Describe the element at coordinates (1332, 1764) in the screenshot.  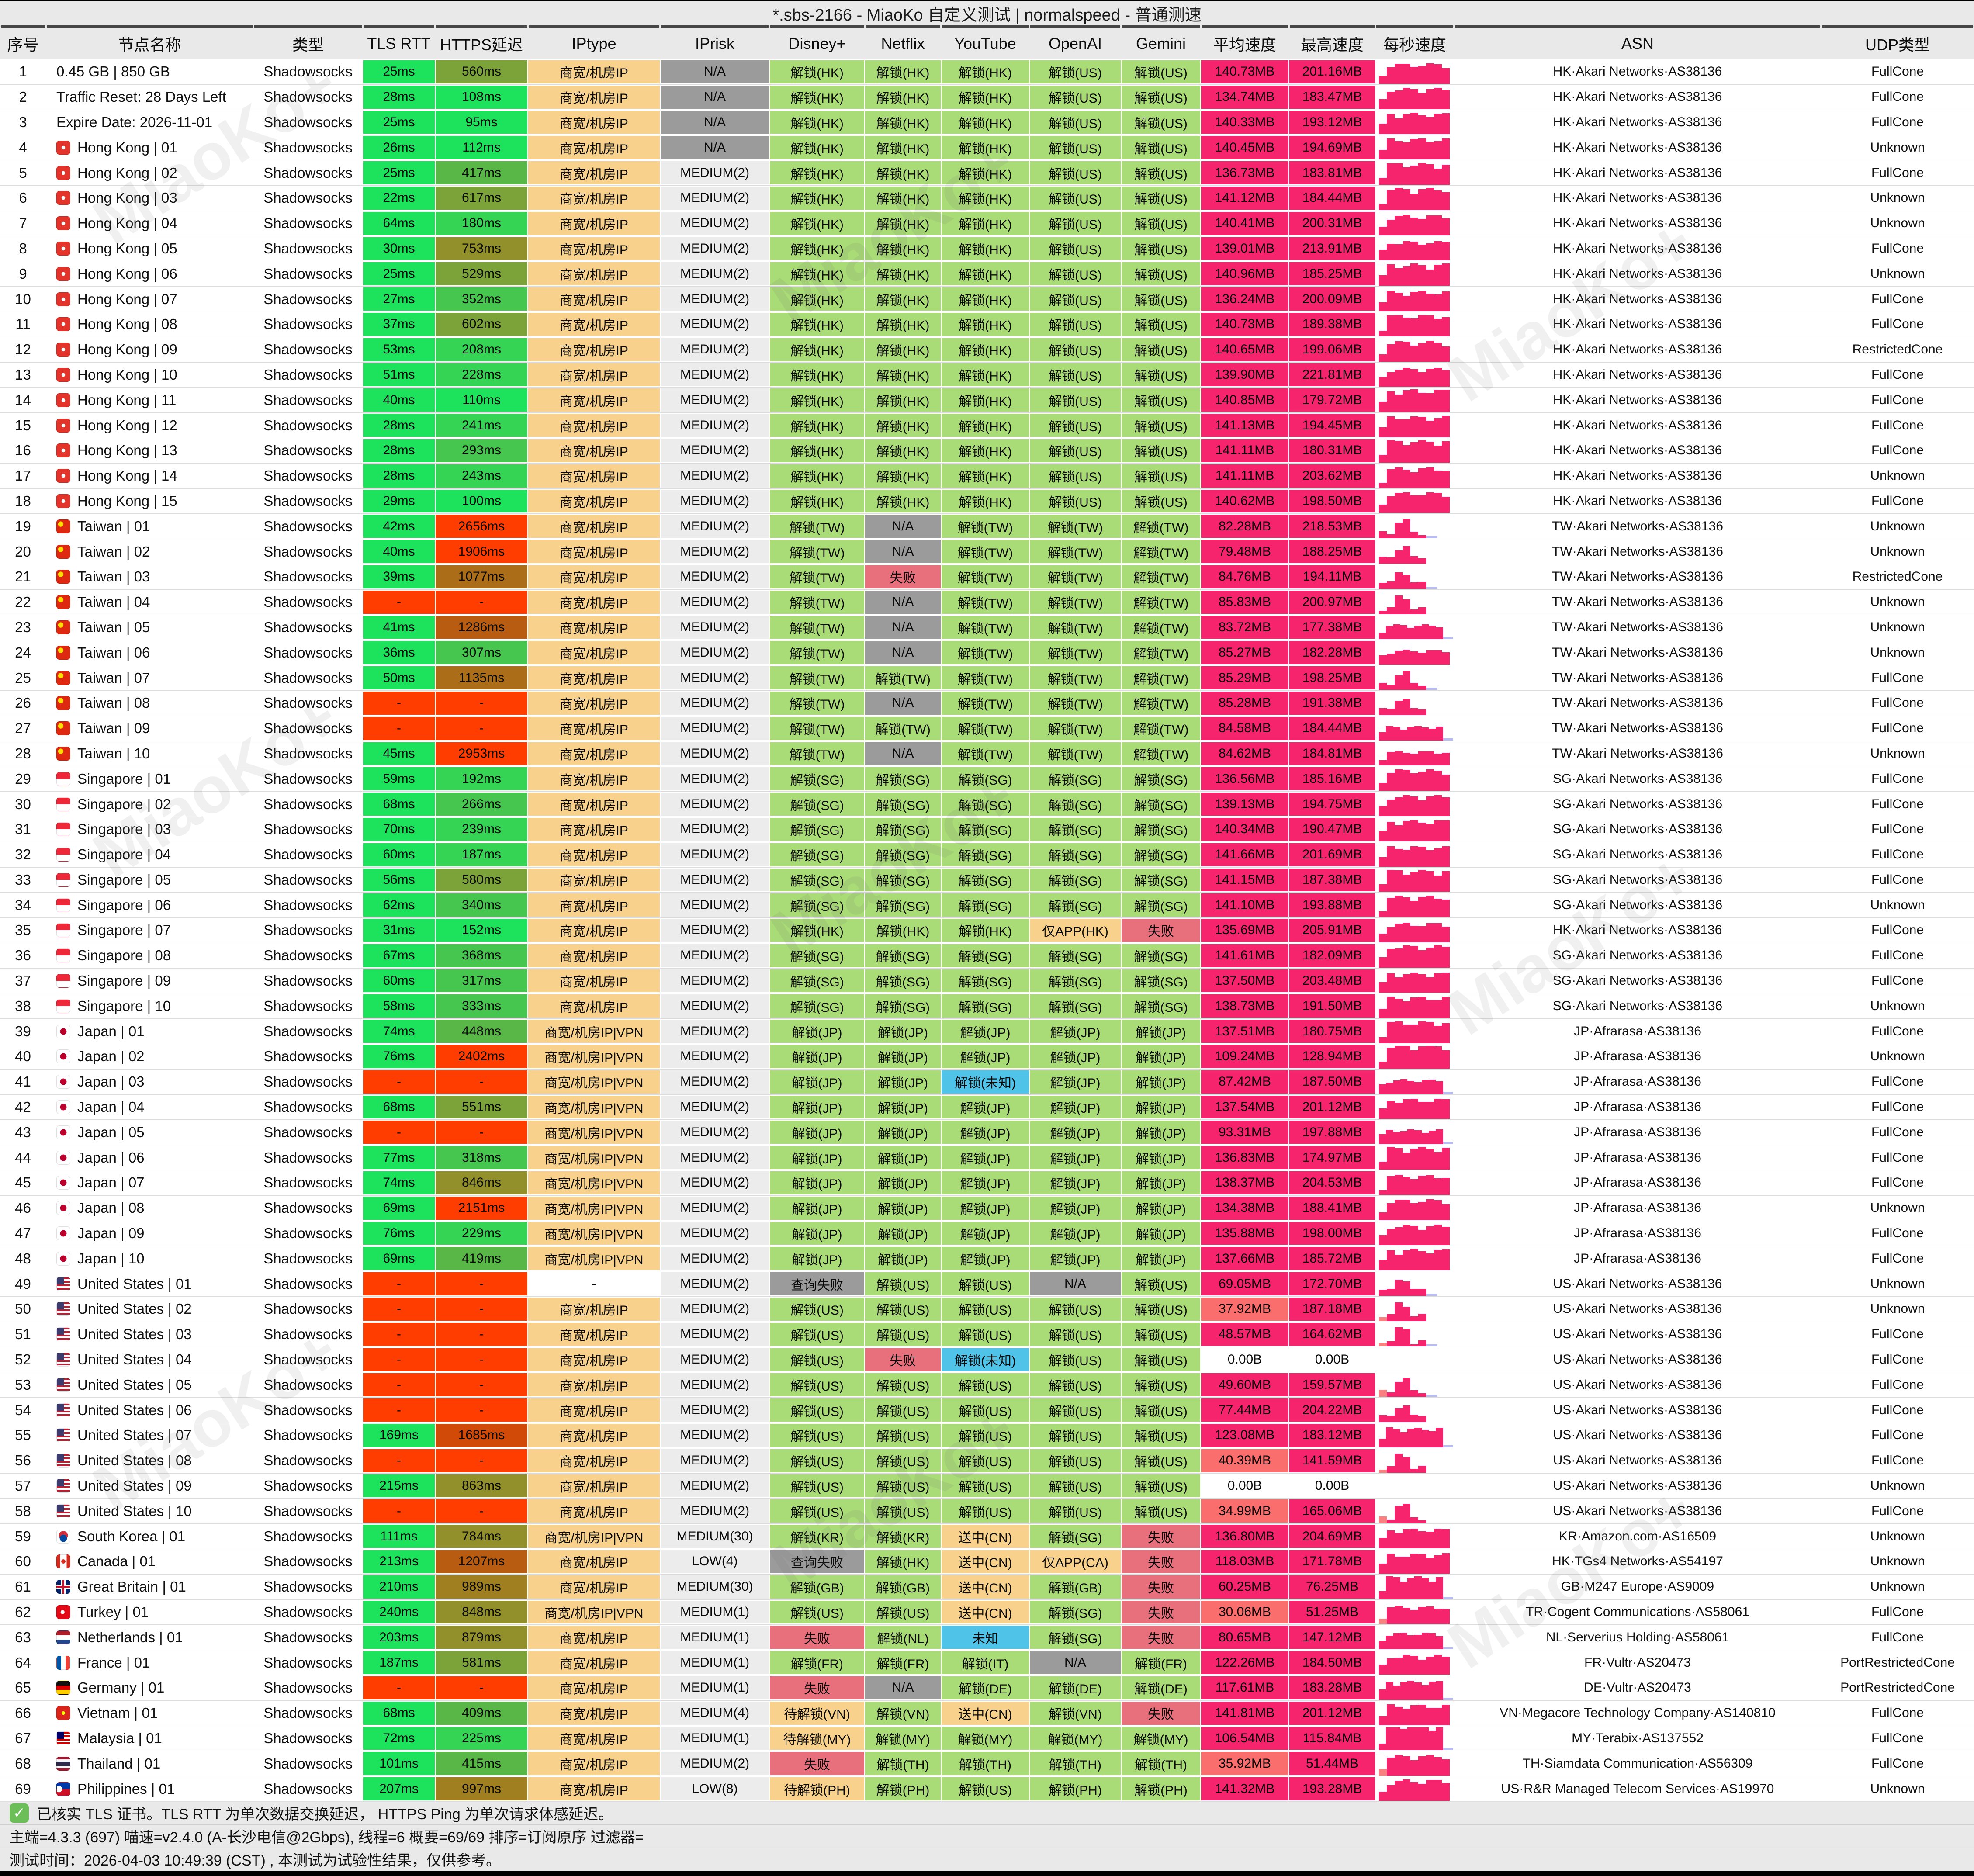
I see `cell-max-speed: 51.44MB` at that location.